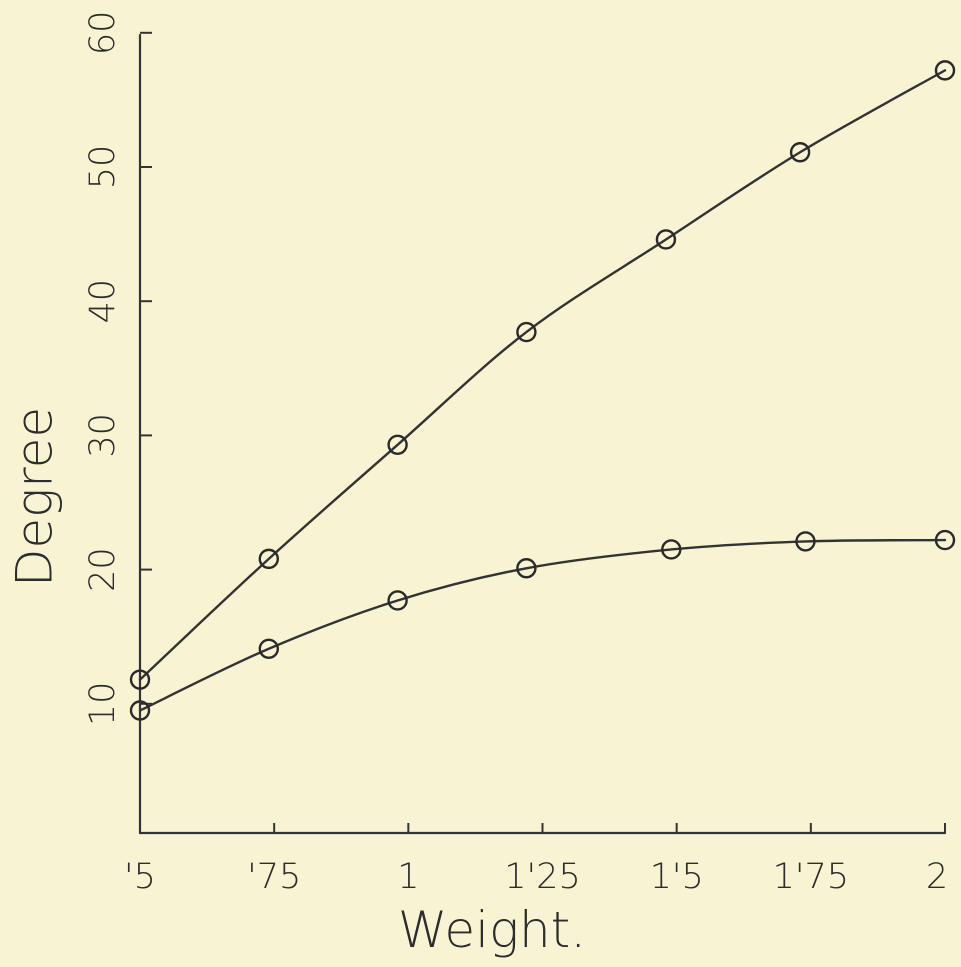 This screenshot has width=961, height=967. Describe the element at coordinates (35, 497) in the screenshot. I see `y-axis-title: Degree` at that location.